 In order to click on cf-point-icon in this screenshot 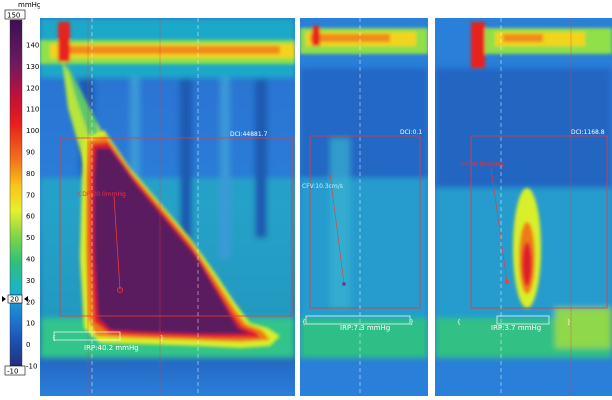, I will do `click(507, 282)`.